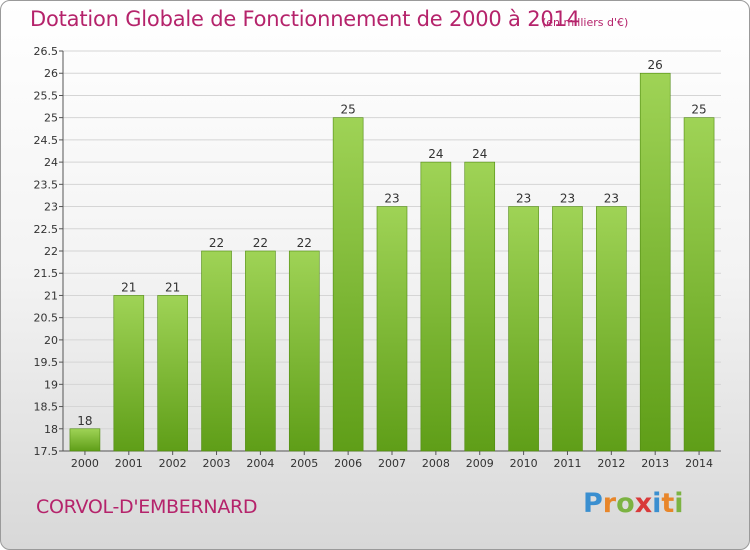  I want to click on y-tick-label: 19.5, so click(46, 362).